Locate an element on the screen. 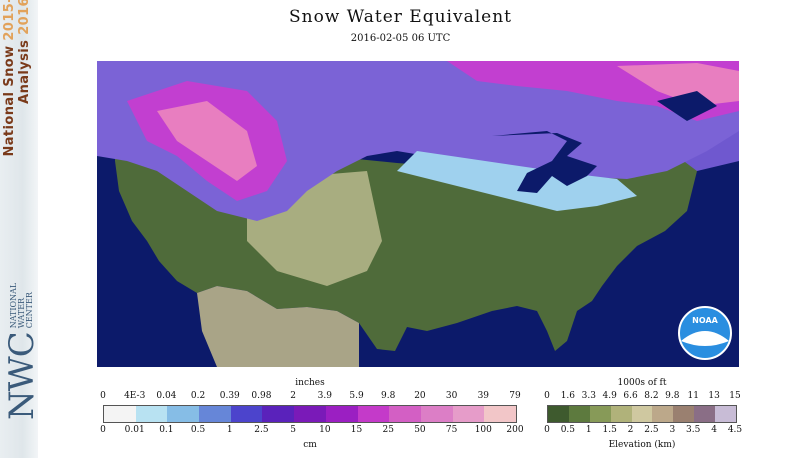 The width and height of the screenshot is (801, 458). swe-top-tick-label: 79 is located at coordinates (515, 396).